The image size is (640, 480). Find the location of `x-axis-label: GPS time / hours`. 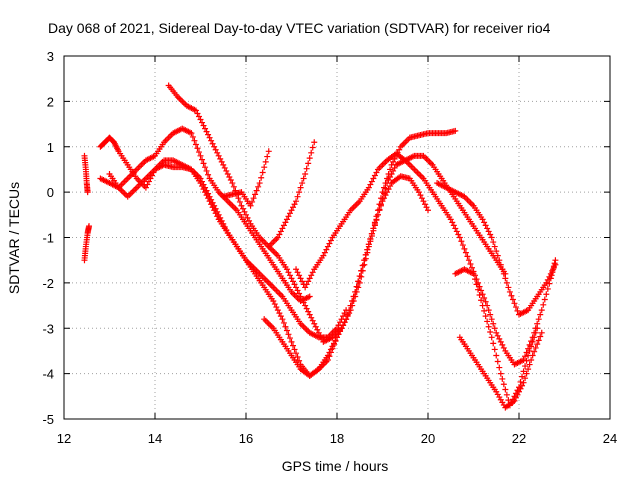

x-axis-label: GPS time / hours is located at coordinates (335, 466).